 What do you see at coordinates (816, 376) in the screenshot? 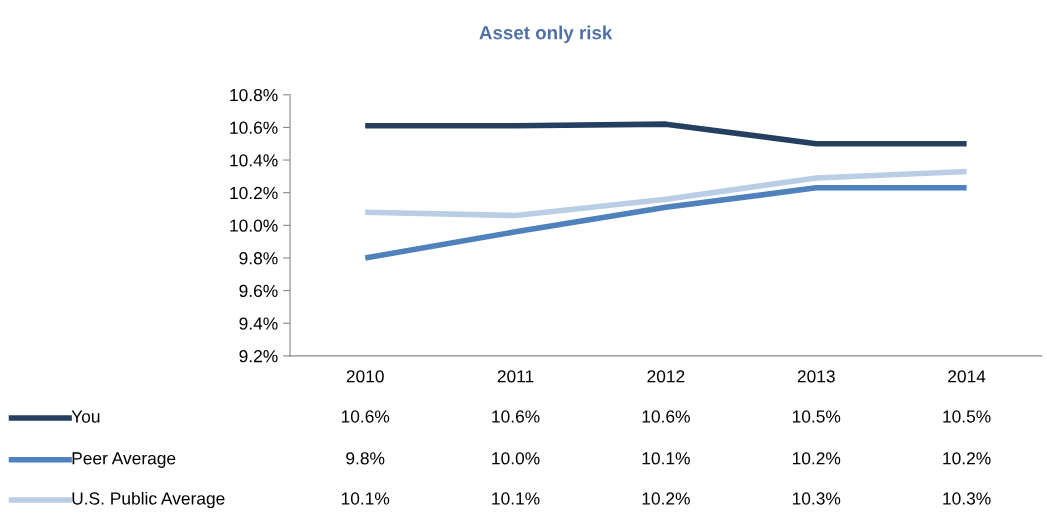
I see `x-tick-label: 2013` at bounding box center [816, 376].